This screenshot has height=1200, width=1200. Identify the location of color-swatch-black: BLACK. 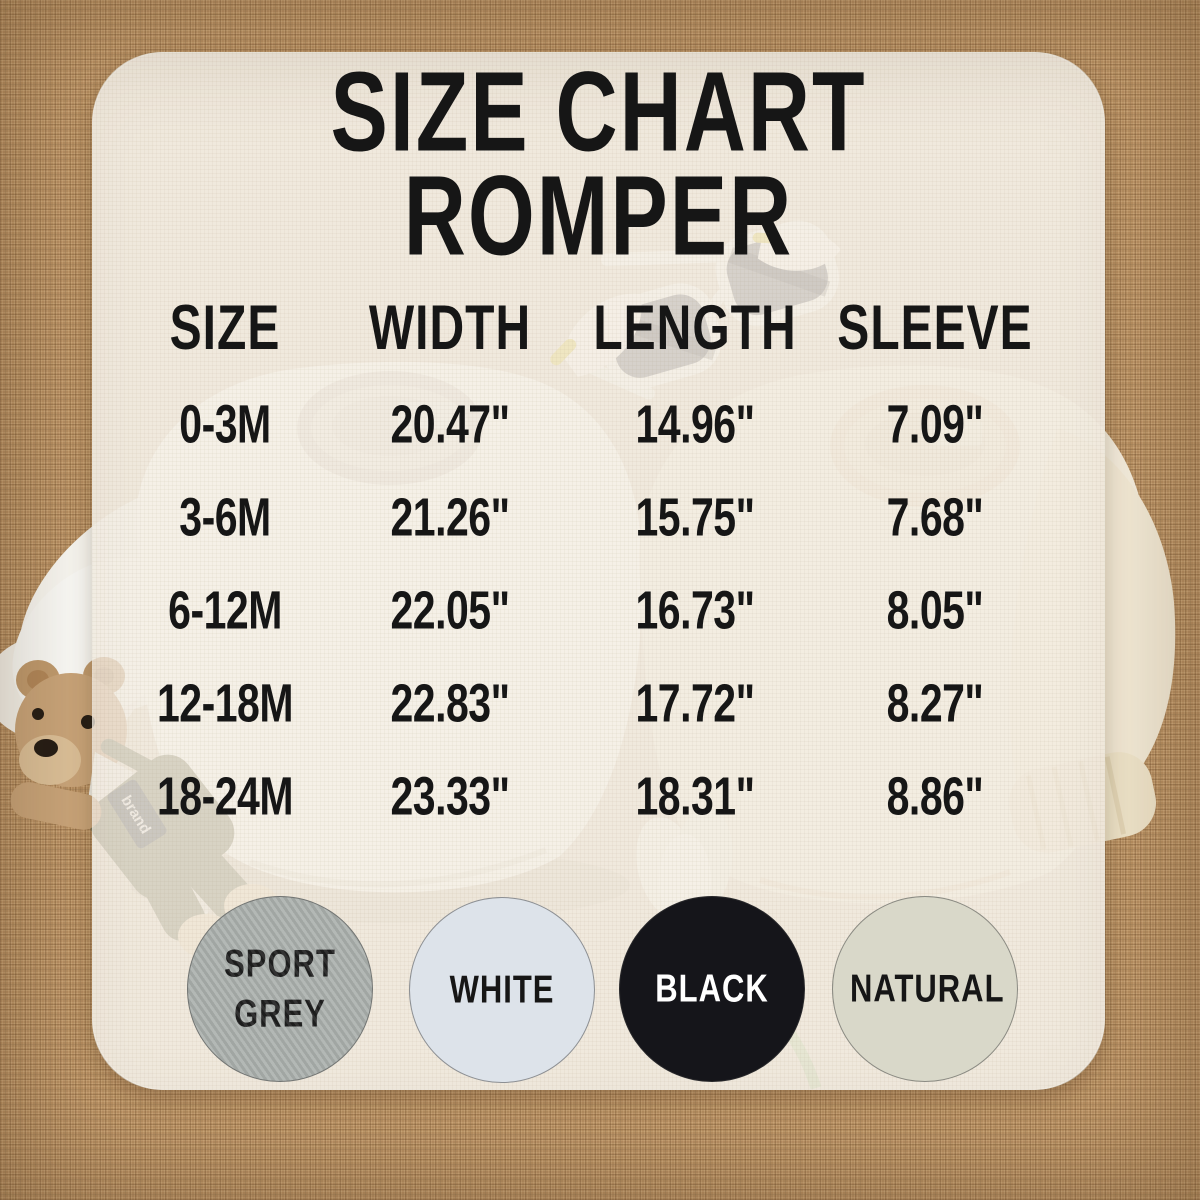
(712, 989).